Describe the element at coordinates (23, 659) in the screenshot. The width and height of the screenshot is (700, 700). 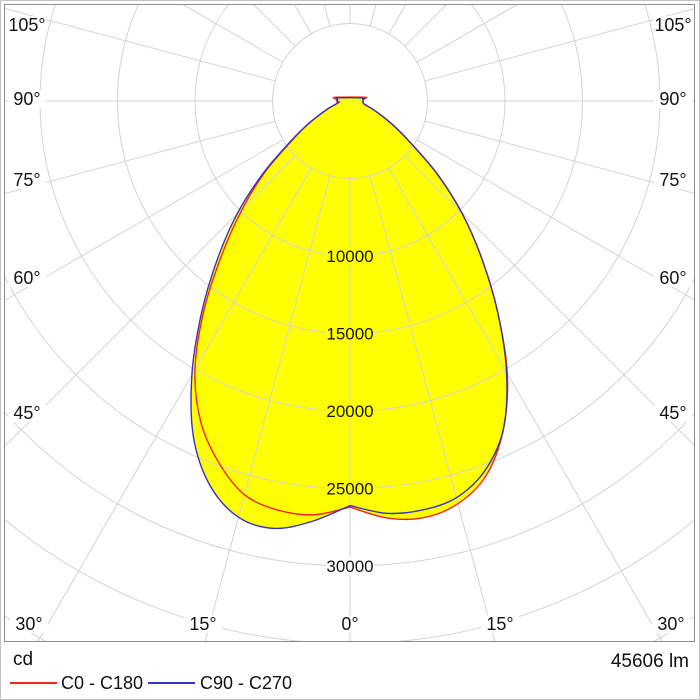
I see `unit-label: cd` at that location.